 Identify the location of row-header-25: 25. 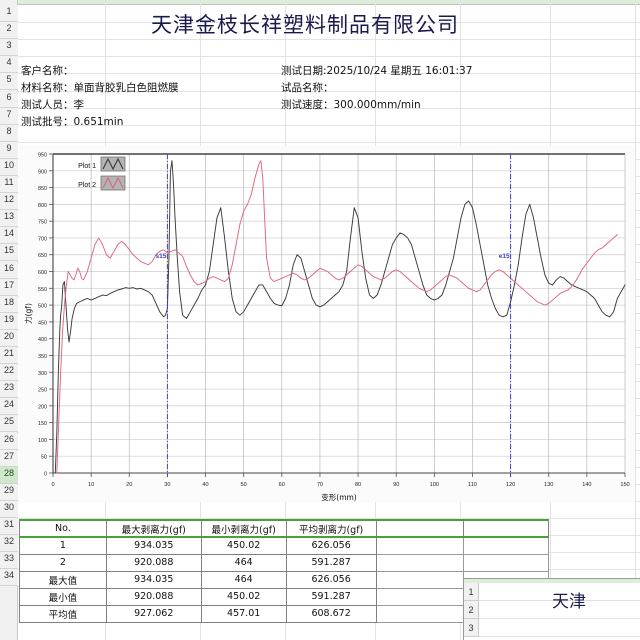
(9, 424).